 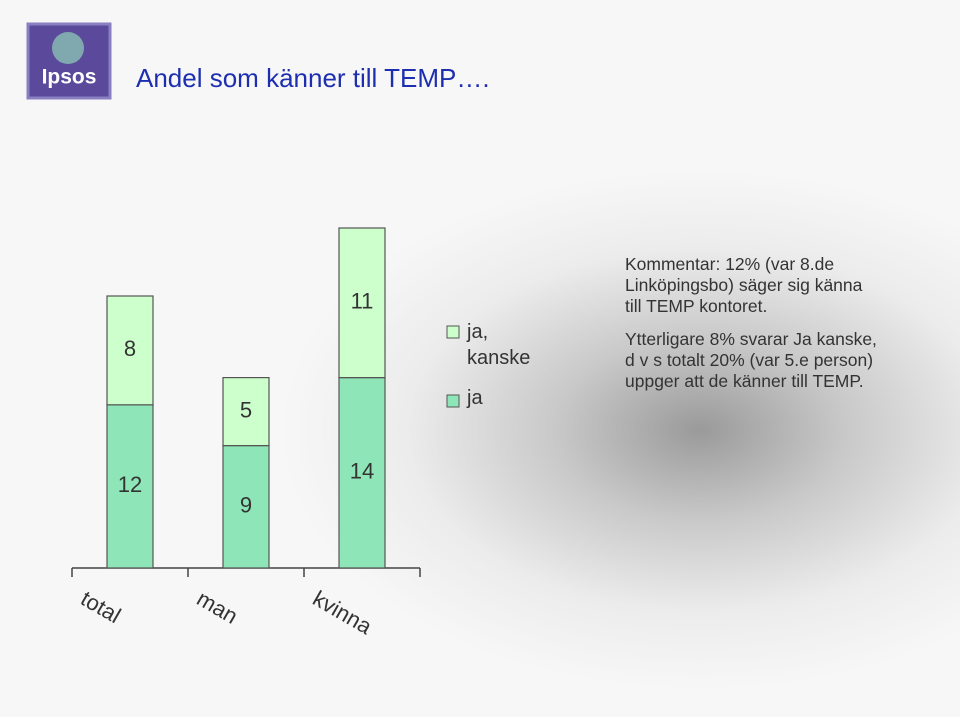 What do you see at coordinates (218, 607) in the screenshot?
I see `x-tick-label: man` at bounding box center [218, 607].